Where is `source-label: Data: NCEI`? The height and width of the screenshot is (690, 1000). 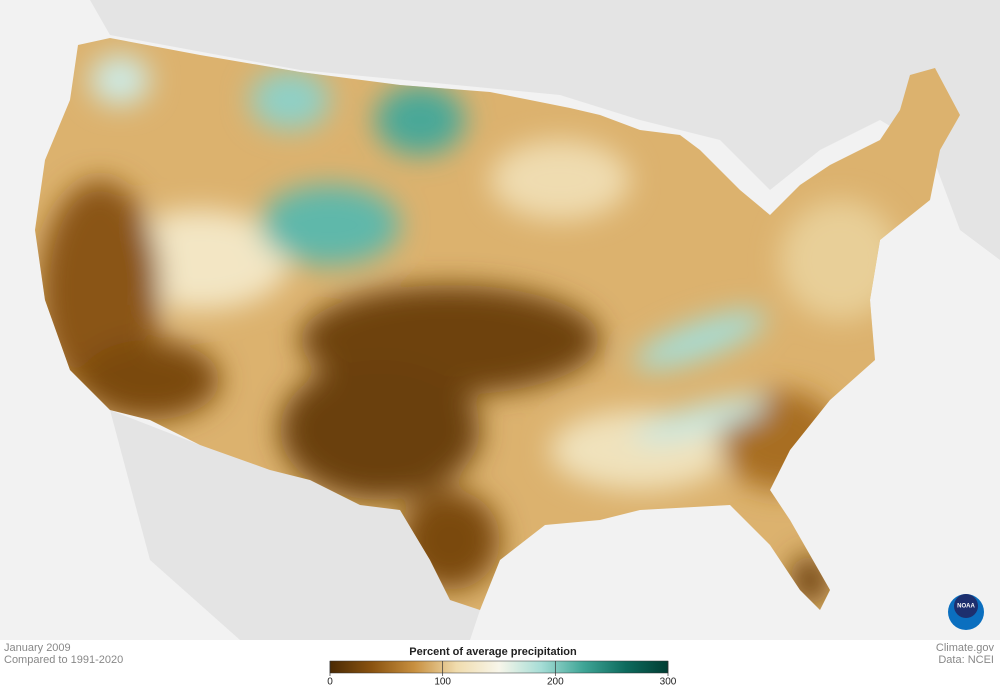 source-label: Data: NCEI is located at coordinates (966, 660).